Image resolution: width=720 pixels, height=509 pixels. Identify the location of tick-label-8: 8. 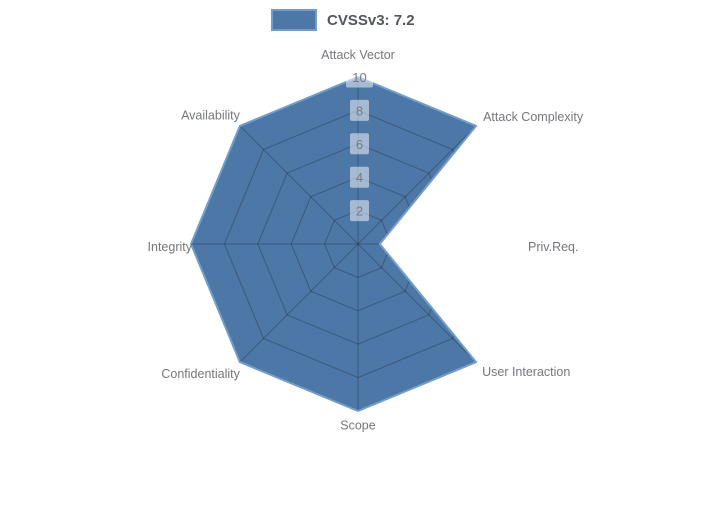
(359, 110).